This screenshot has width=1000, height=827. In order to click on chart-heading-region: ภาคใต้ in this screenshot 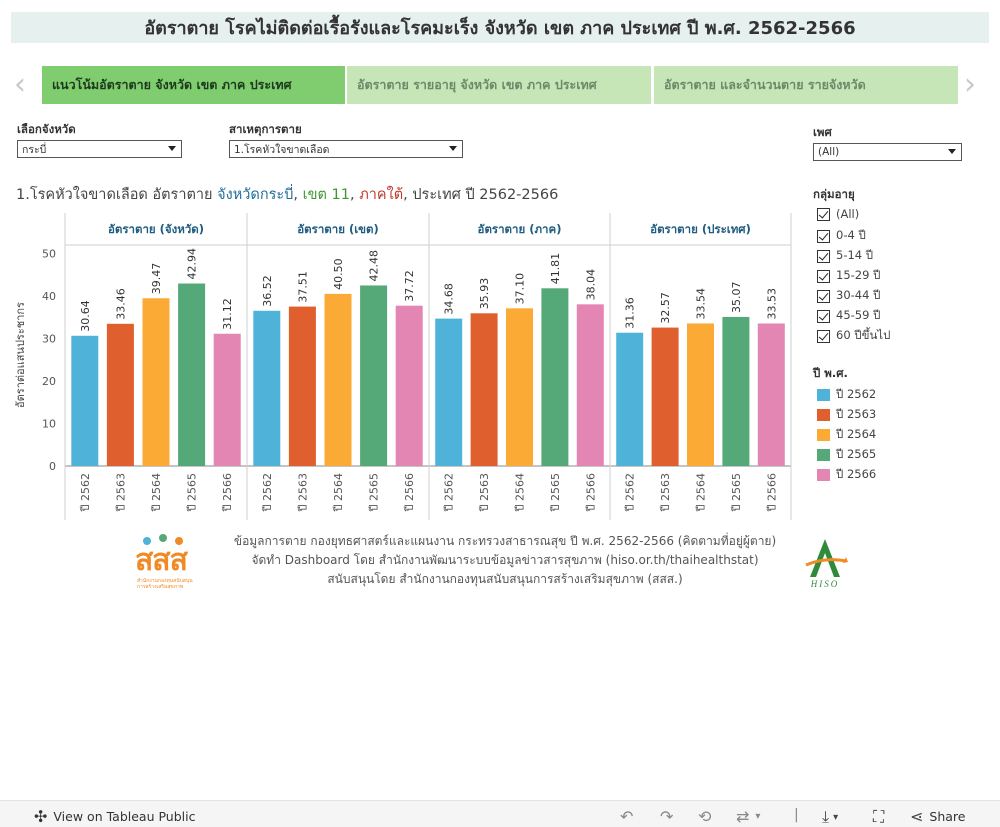, I will do `click(381, 195)`.